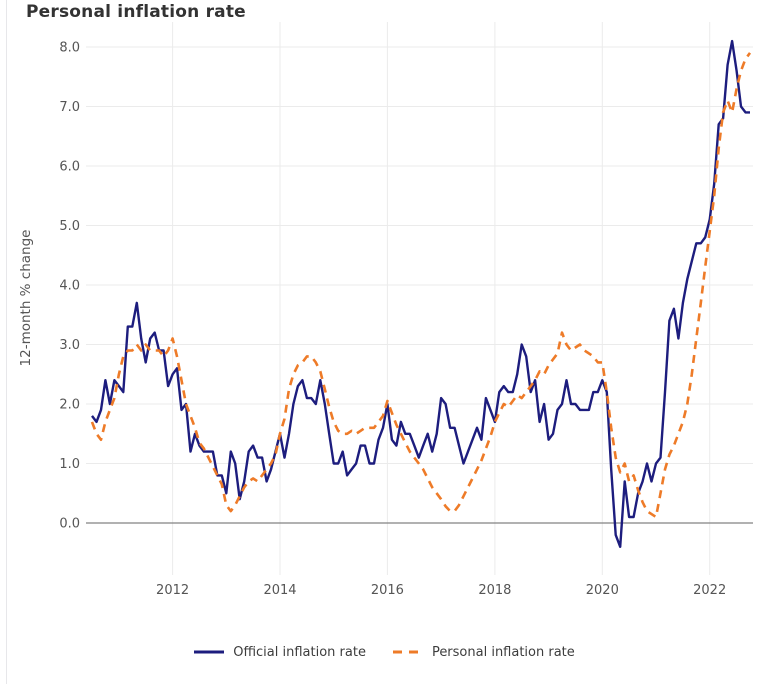 The image size is (768, 684). Describe the element at coordinates (387, 590) in the screenshot. I see `x-tick-label: 2016` at that location.